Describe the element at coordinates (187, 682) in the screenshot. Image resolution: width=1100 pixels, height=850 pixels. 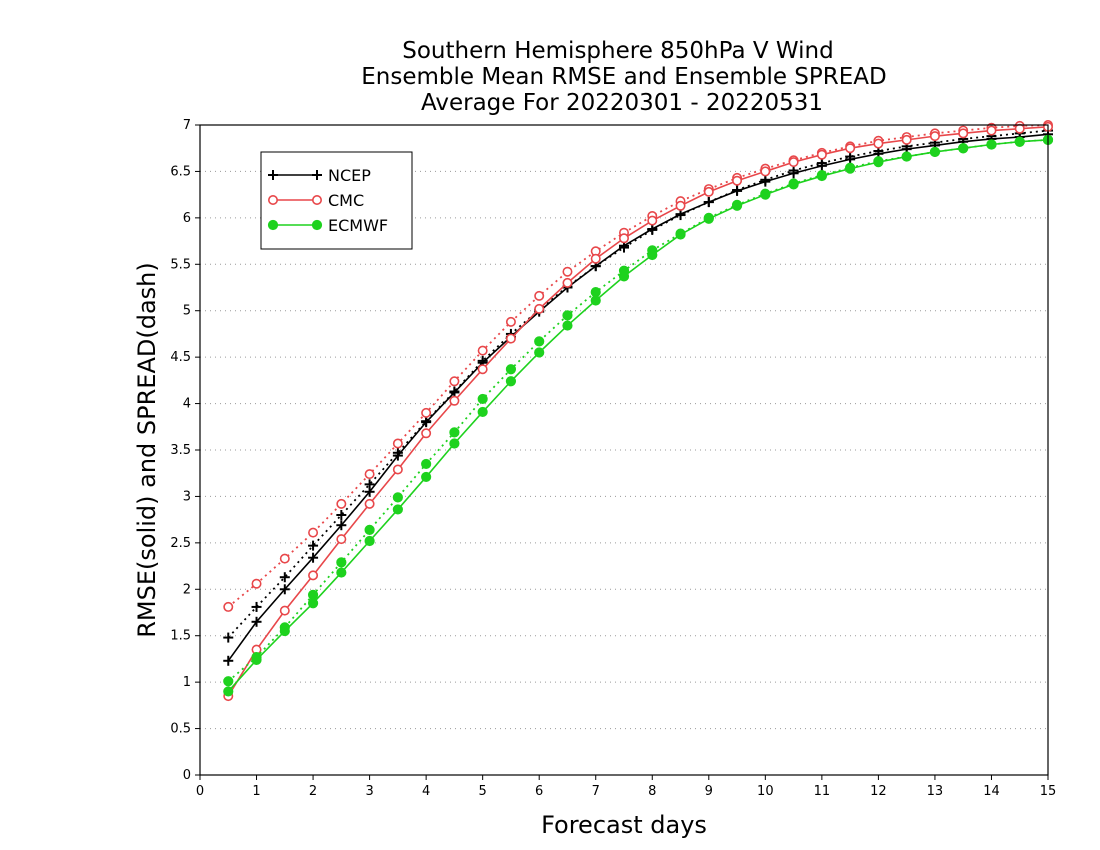
I see `y-tick-label: 1` at that location.